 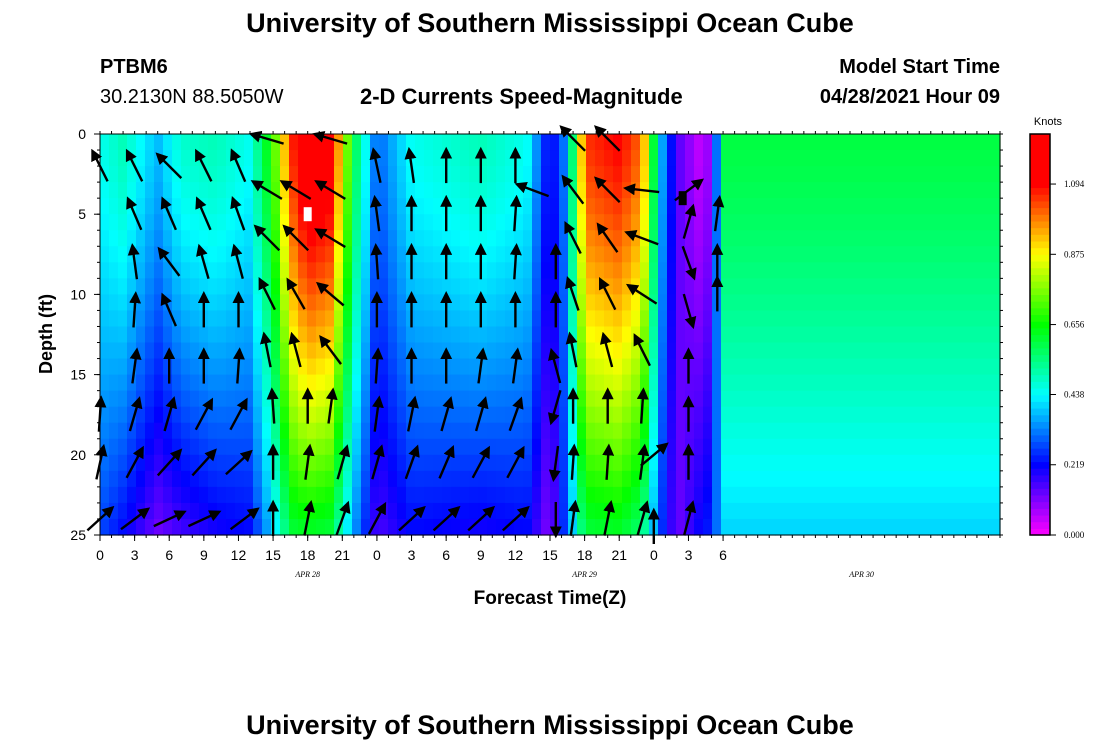 I want to click on x-tick-label: 12, so click(x=516, y=555).